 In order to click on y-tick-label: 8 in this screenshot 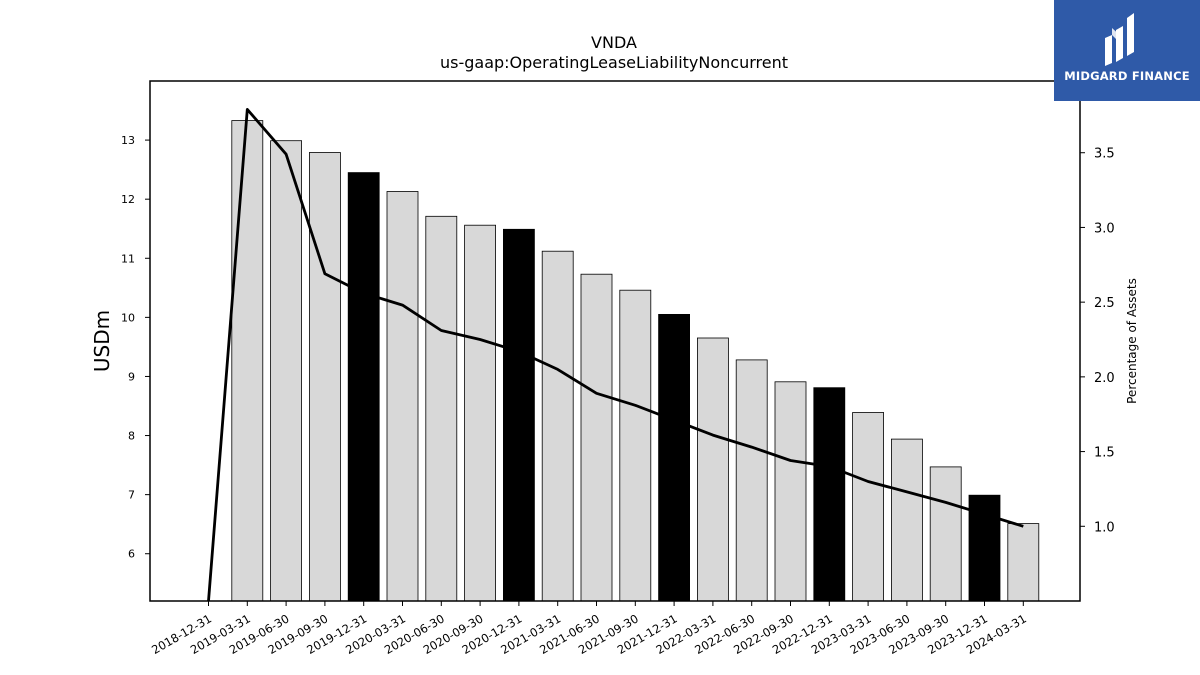, I will do `click(131, 436)`.